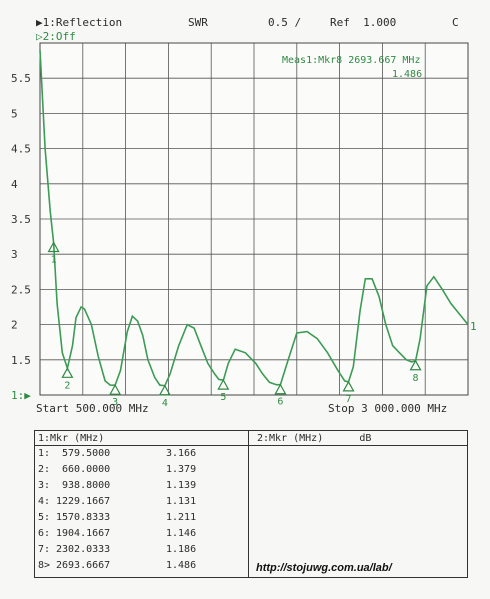  I want to click on y-tick-label: 4.5, so click(21, 149).